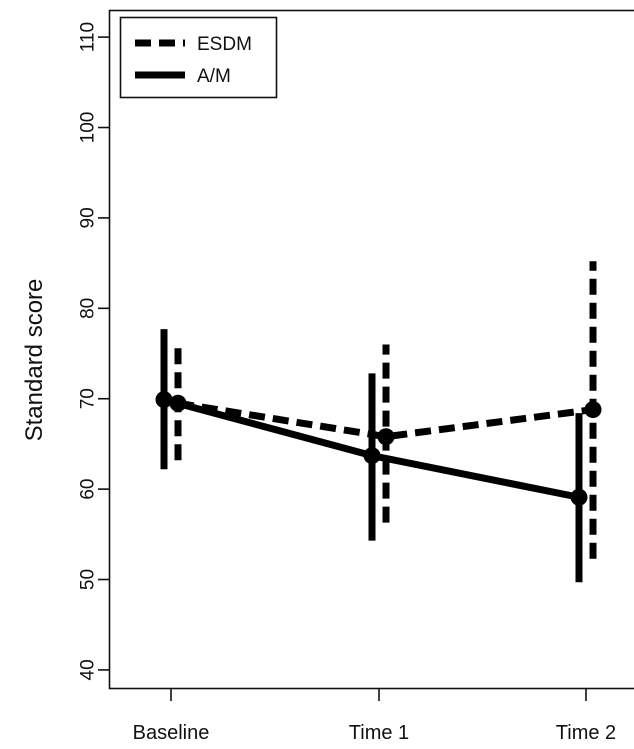 This screenshot has height=749, width=634. I want to click on x-tick-label: Time 2, so click(586, 733).